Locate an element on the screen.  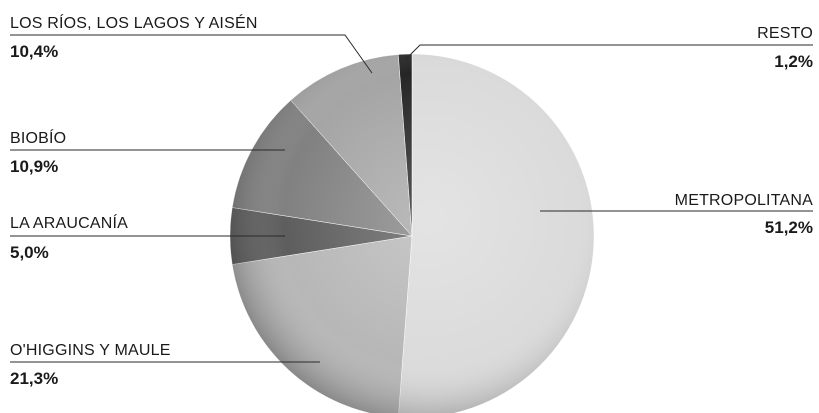
slice-value-label: 10,9% is located at coordinates (34, 166).